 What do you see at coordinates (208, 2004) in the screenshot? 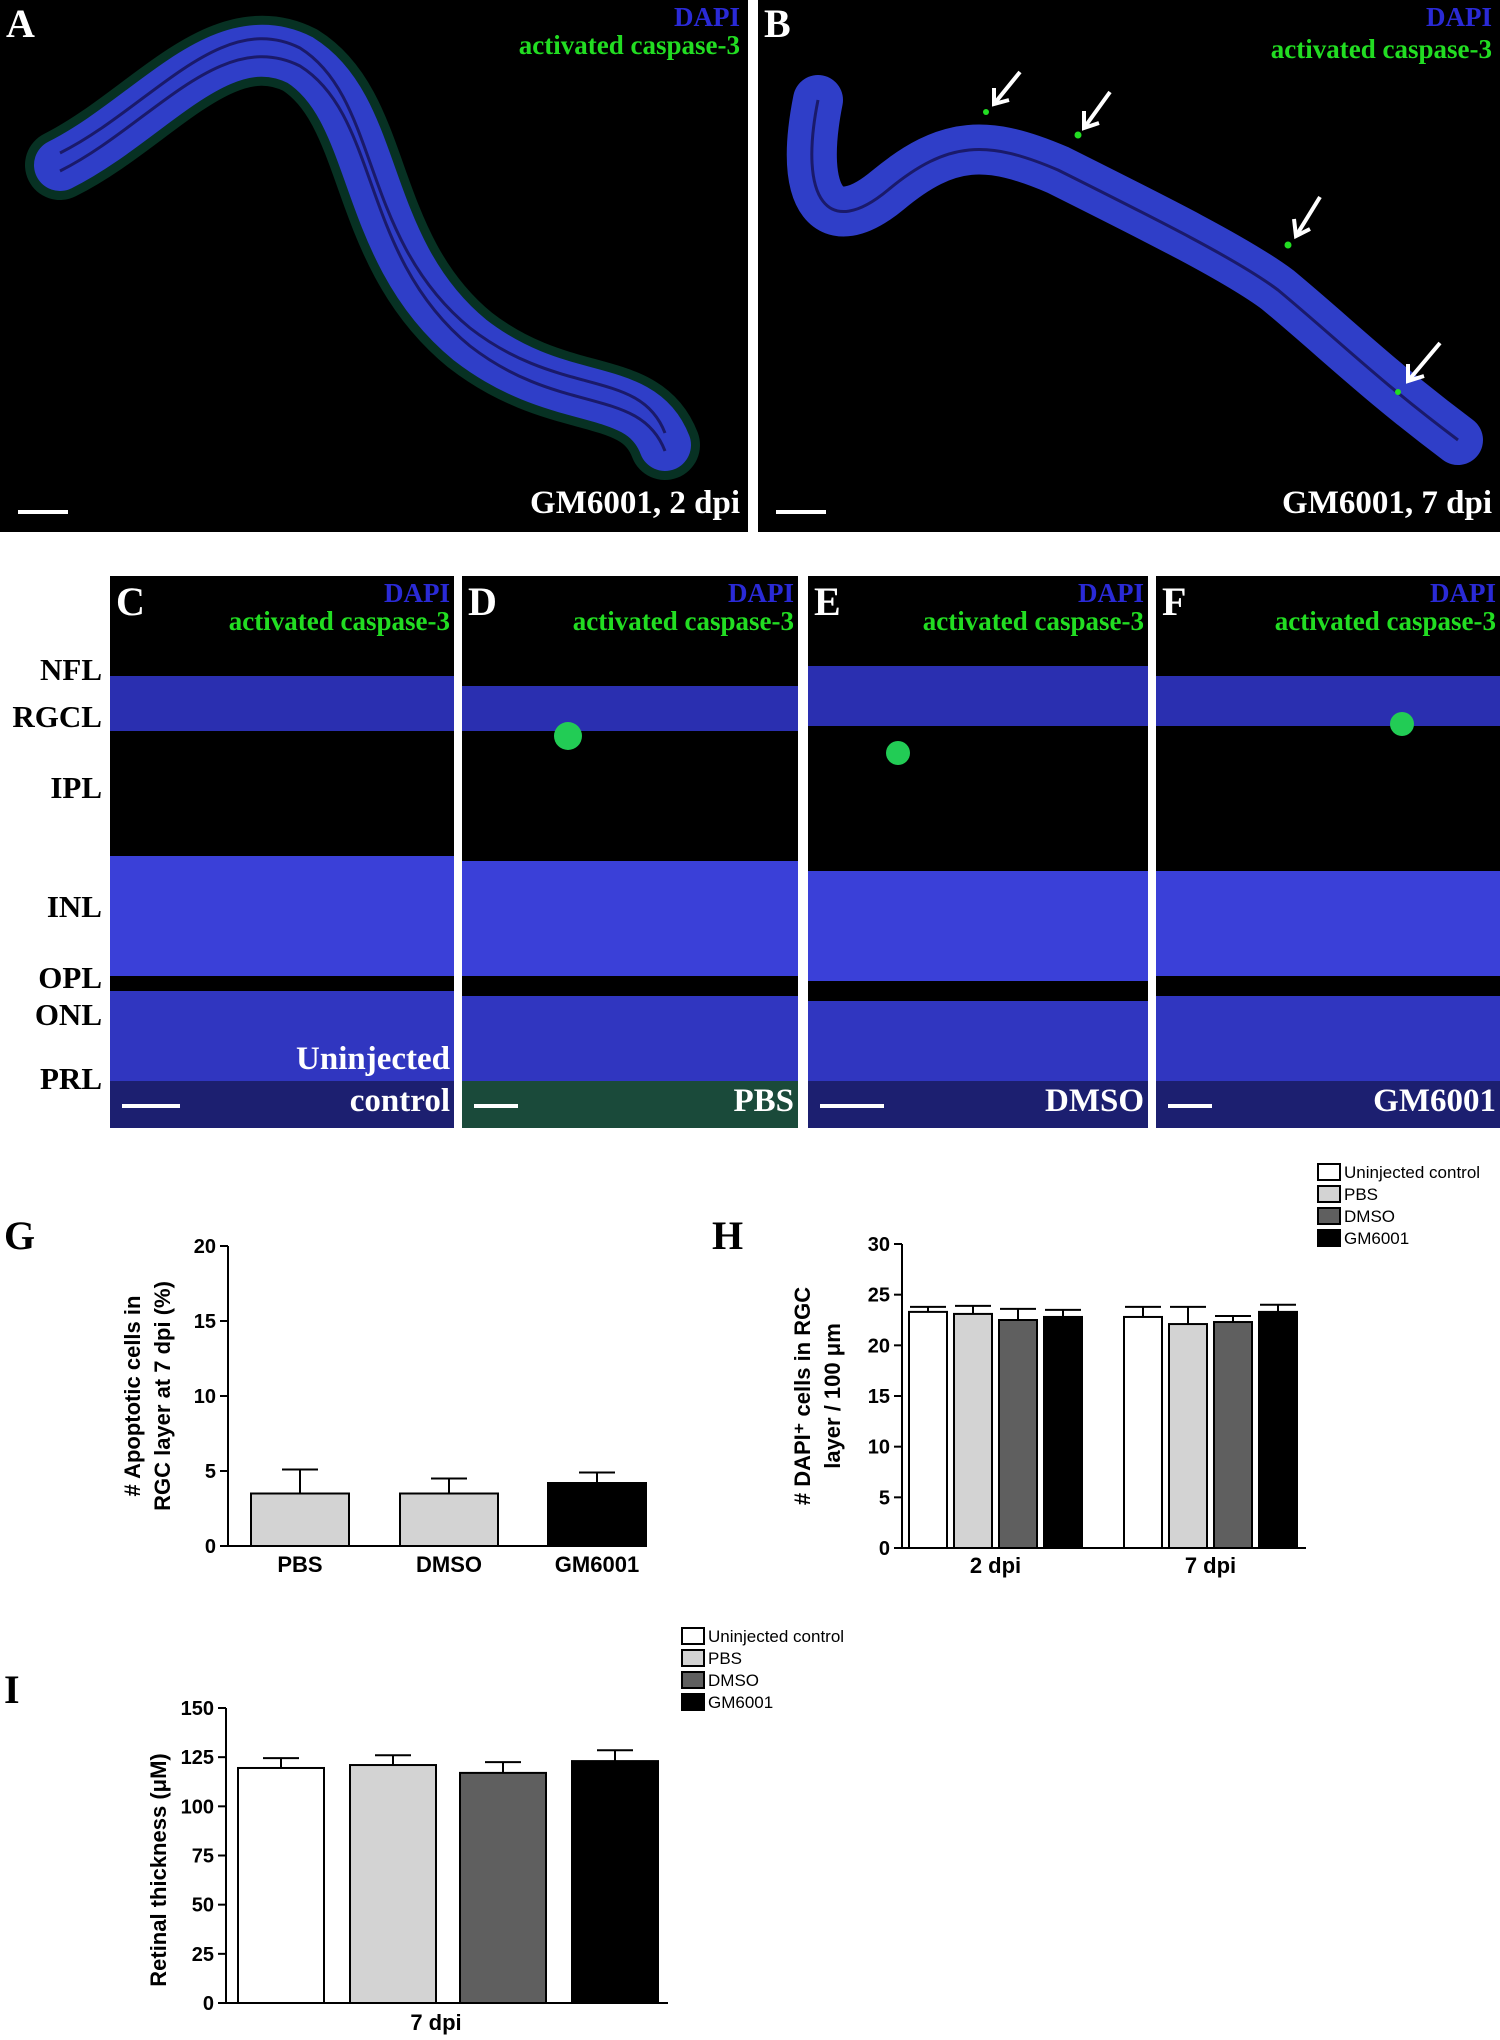
I see `chart-i-y-tick-label: 0` at bounding box center [208, 2004].